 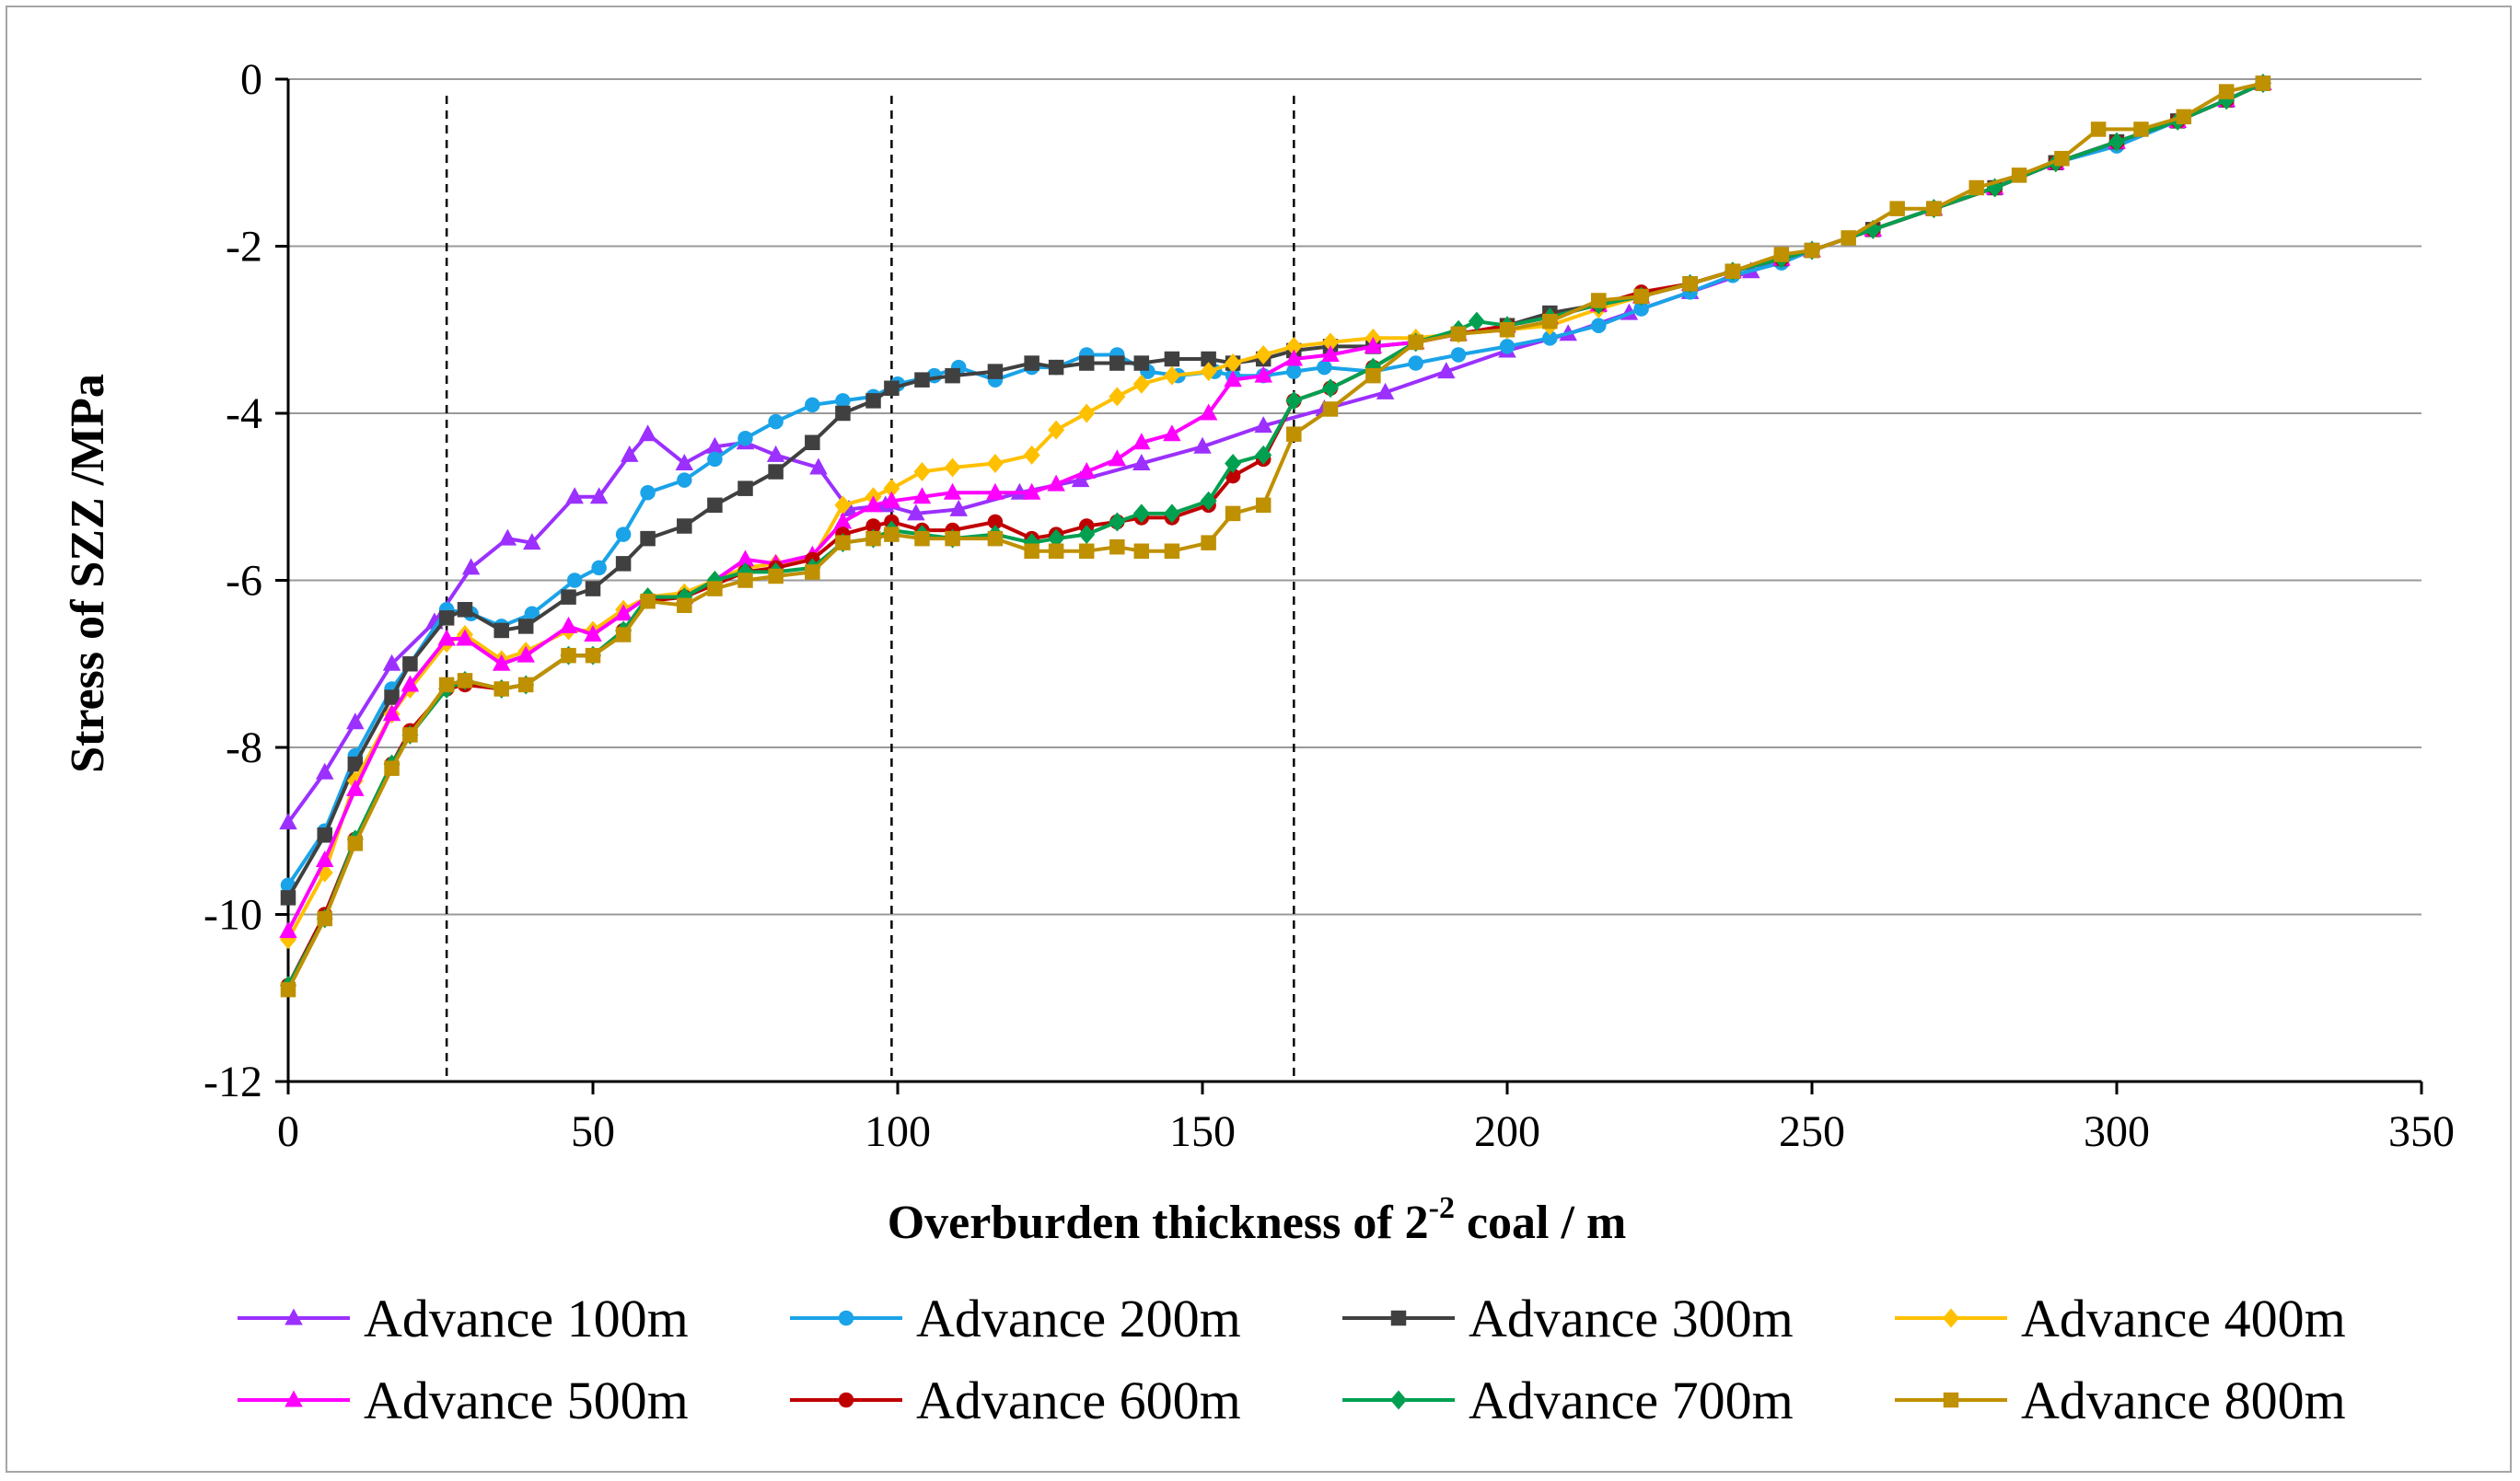 I want to click on legend-label: Advance 800m, so click(x=2183, y=1400).